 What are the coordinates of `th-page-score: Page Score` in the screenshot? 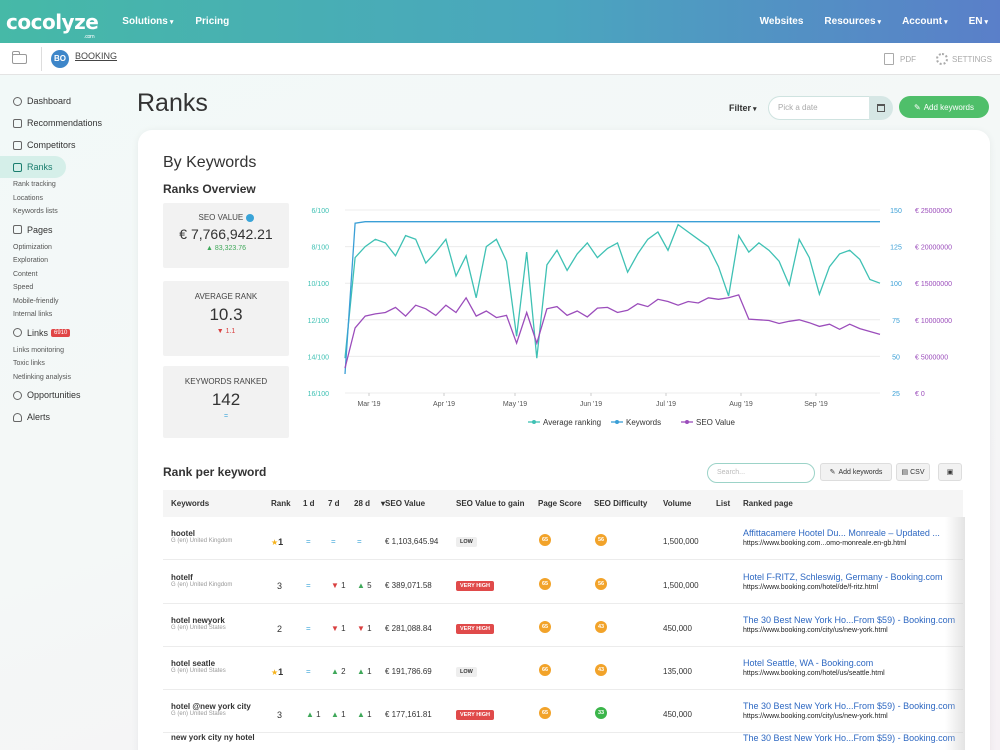 It's located at (560, 503).